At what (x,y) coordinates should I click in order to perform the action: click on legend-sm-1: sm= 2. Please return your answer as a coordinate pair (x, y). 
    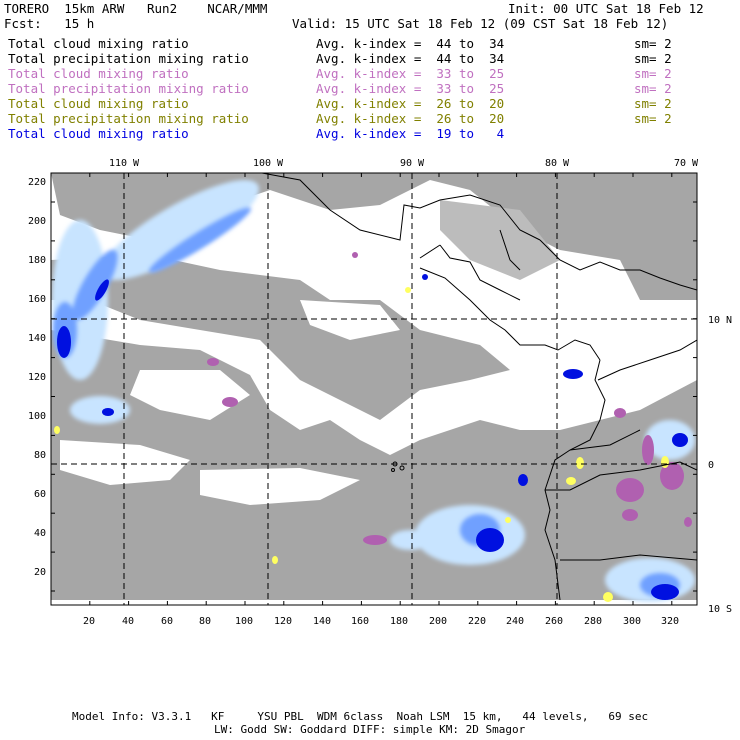
    Looking at the image, I should click on (653, 43).